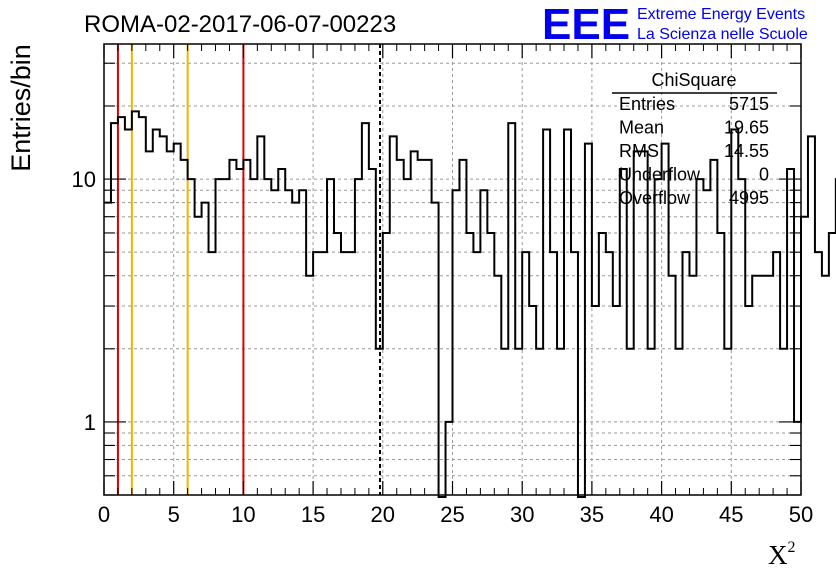 This screenshot has height=572, width=836. I want to click on stats-row-label: Mean, so click(641, 128).